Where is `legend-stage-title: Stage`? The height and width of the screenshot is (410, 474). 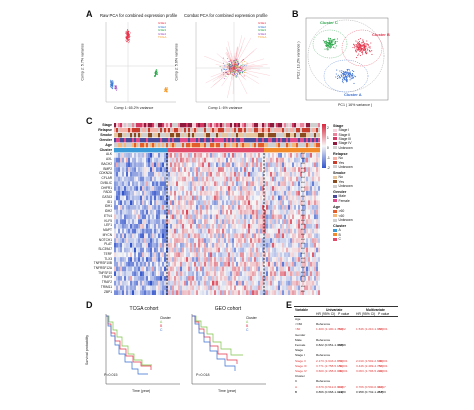
legend-stage-title: Stage is located at coordinates (338, 126).